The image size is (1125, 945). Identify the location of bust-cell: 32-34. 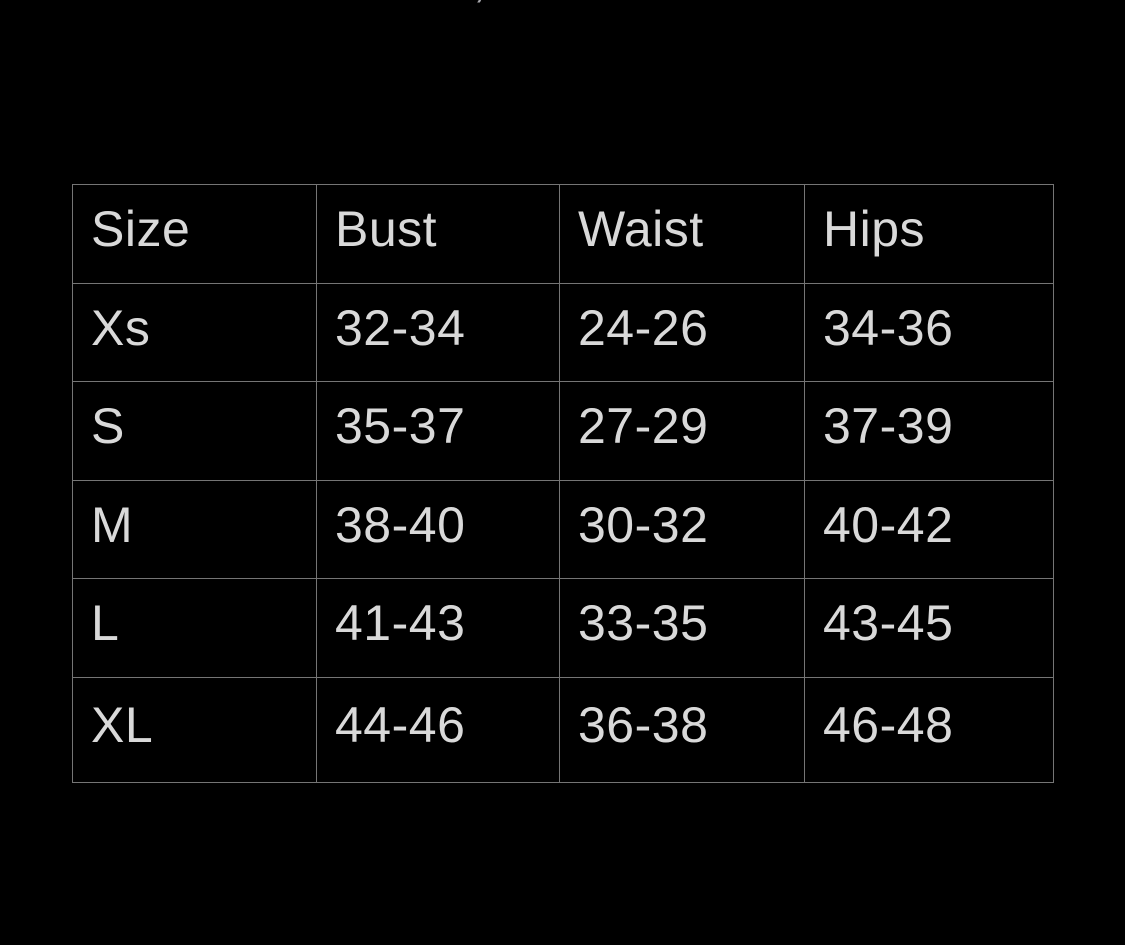
(438, 332).